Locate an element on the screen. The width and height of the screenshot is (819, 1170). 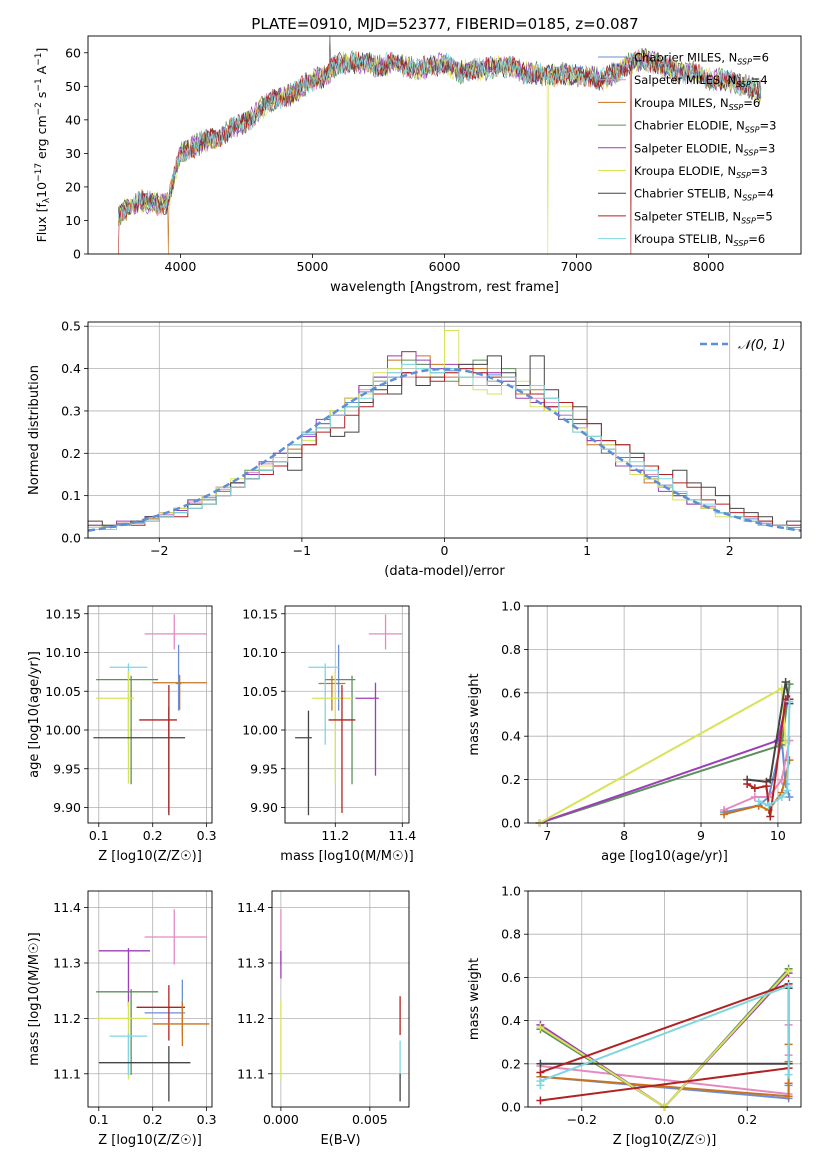
chart-mass-vs-ebv: 0.000 0.005 11.1 11.2 11.3 11.4 E(B-V) is located at coordinates (323, 1019).